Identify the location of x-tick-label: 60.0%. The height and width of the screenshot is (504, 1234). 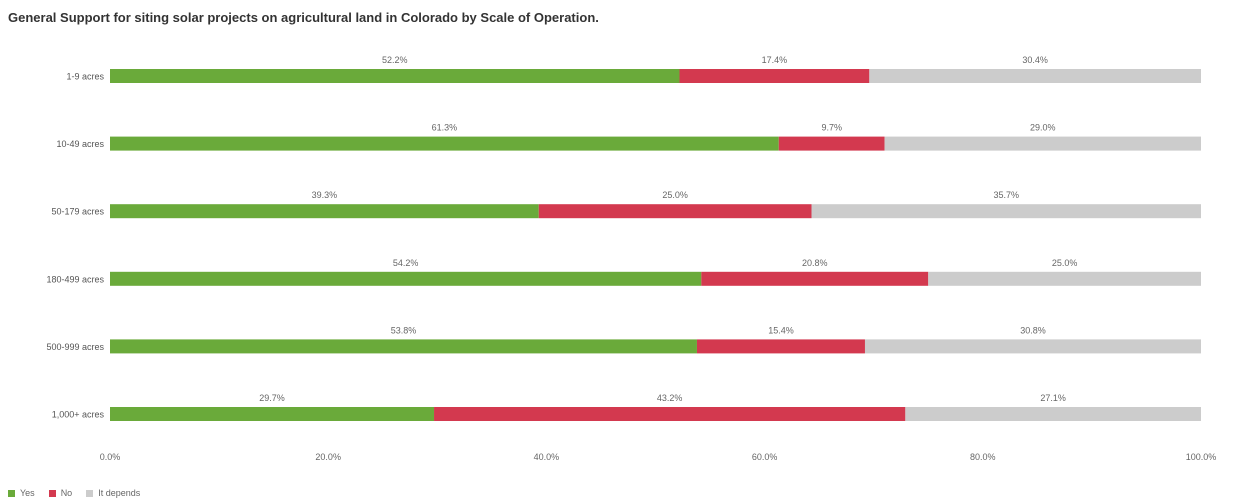
(765, 457).